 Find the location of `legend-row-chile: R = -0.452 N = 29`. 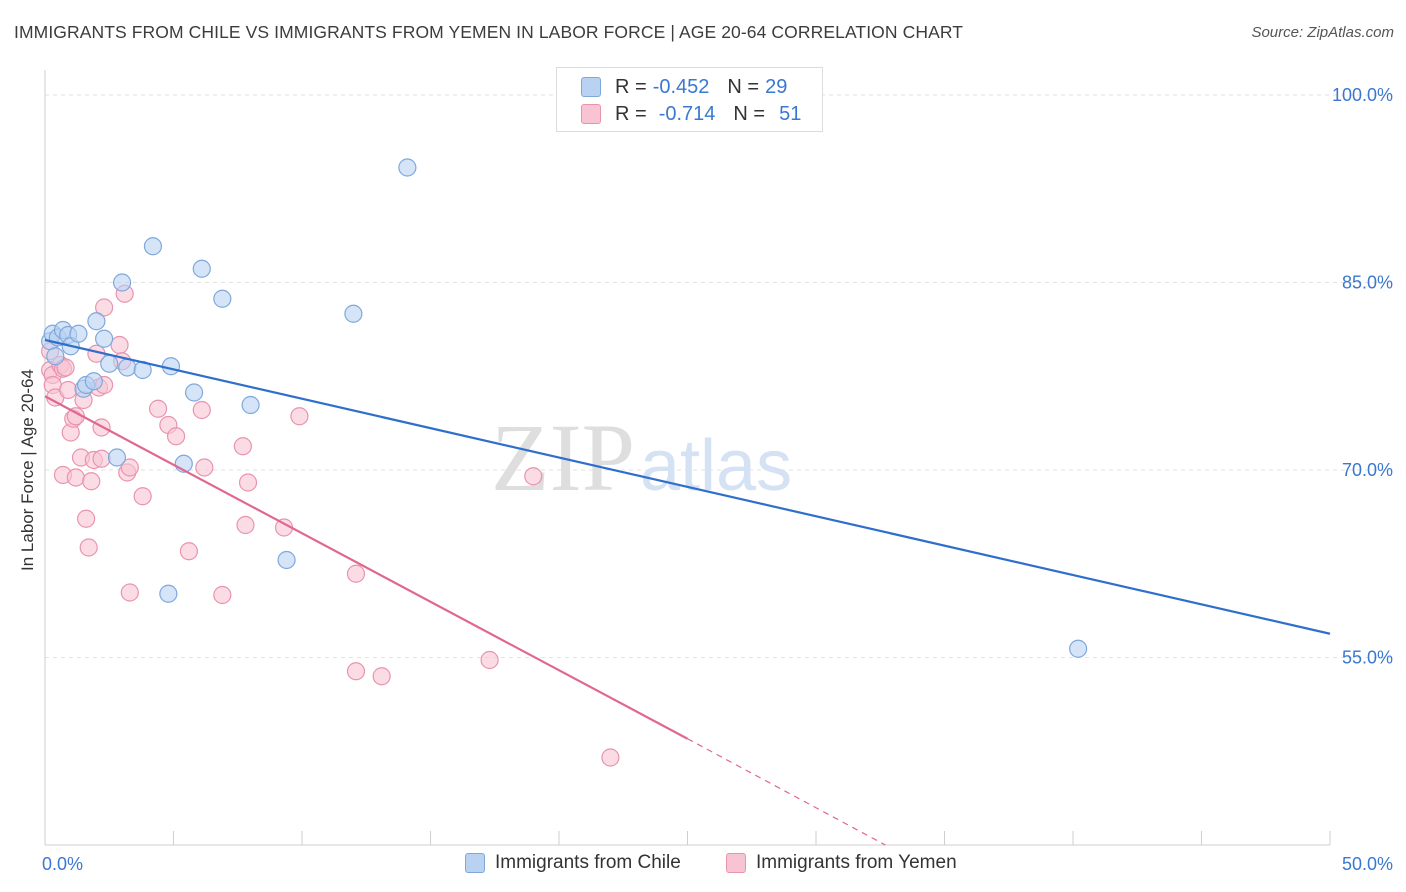

legend-row-chile: R = -0.452 N = 29 is located at coordinates (684, 87).